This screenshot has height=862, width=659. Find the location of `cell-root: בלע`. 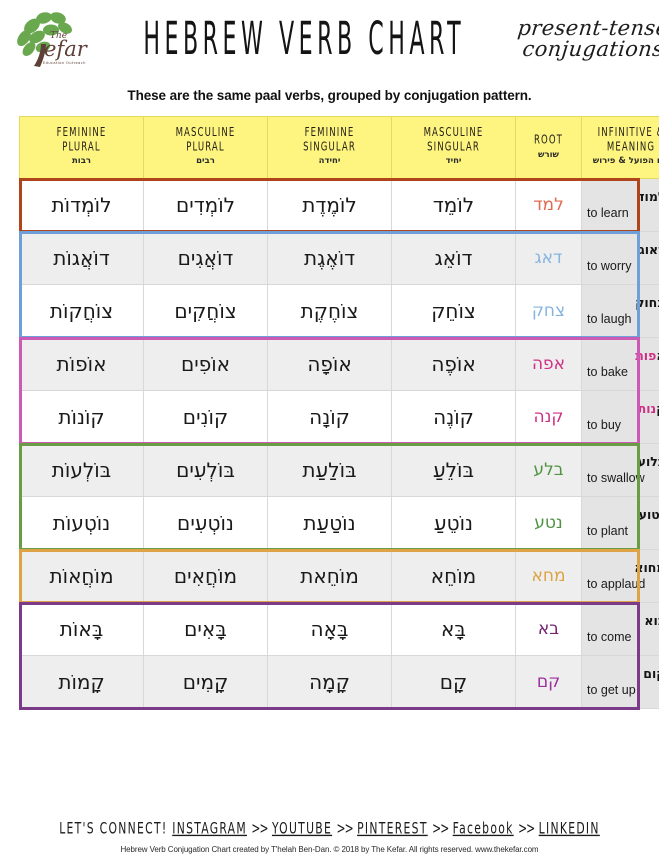

cell-root: בלע is located at coordinates (548, 470).